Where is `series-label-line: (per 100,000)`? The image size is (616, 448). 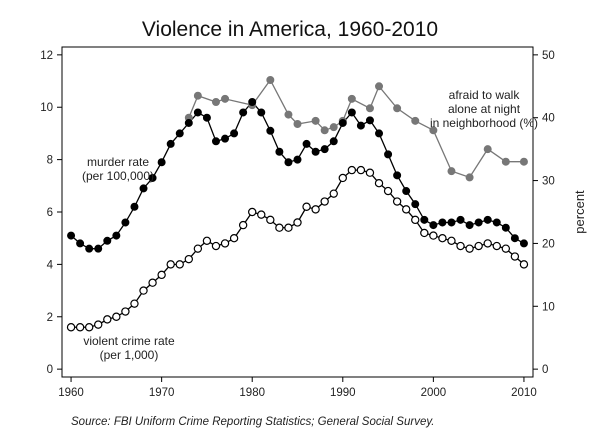
series-label-line: (per 100,000) is located at coordinates (118, 176).